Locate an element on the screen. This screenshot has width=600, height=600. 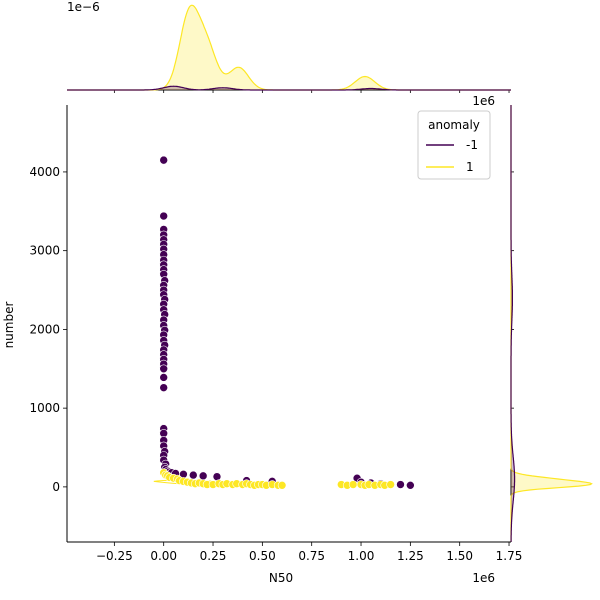
y-tick-label: 3000 is located at coordinates (44, 251).